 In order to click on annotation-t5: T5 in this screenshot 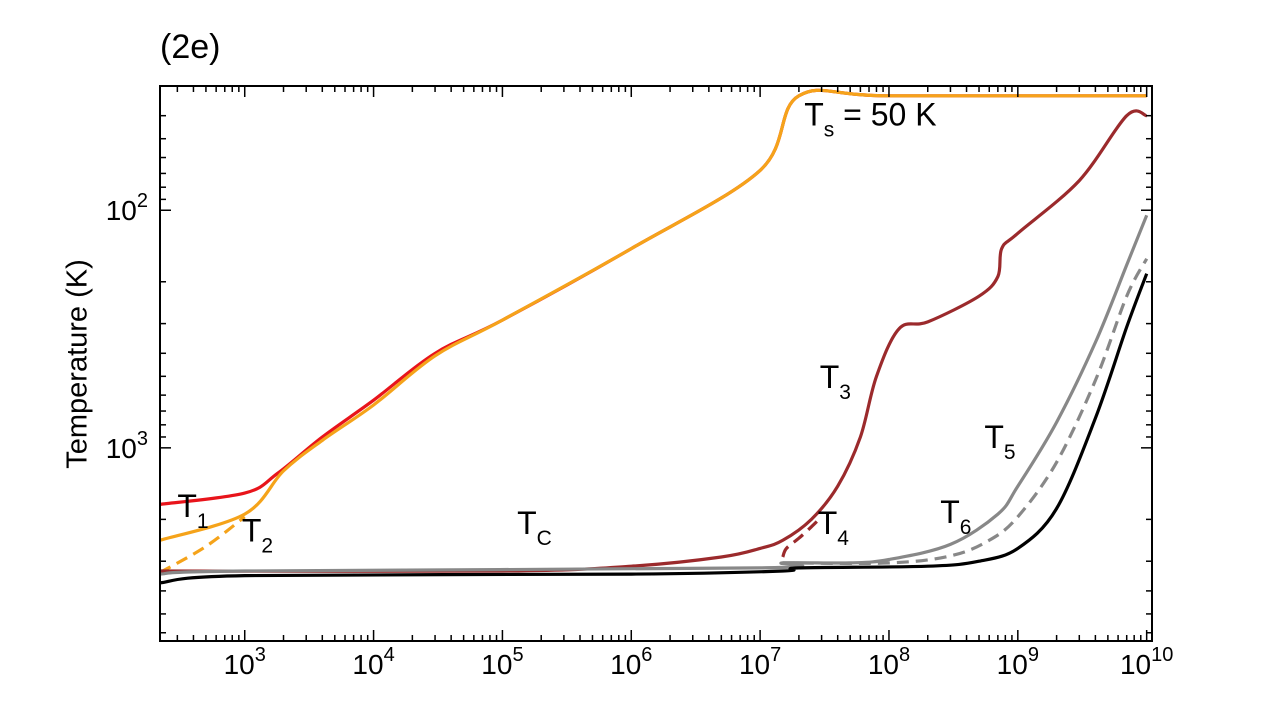, I will do `click(999, 441)`.